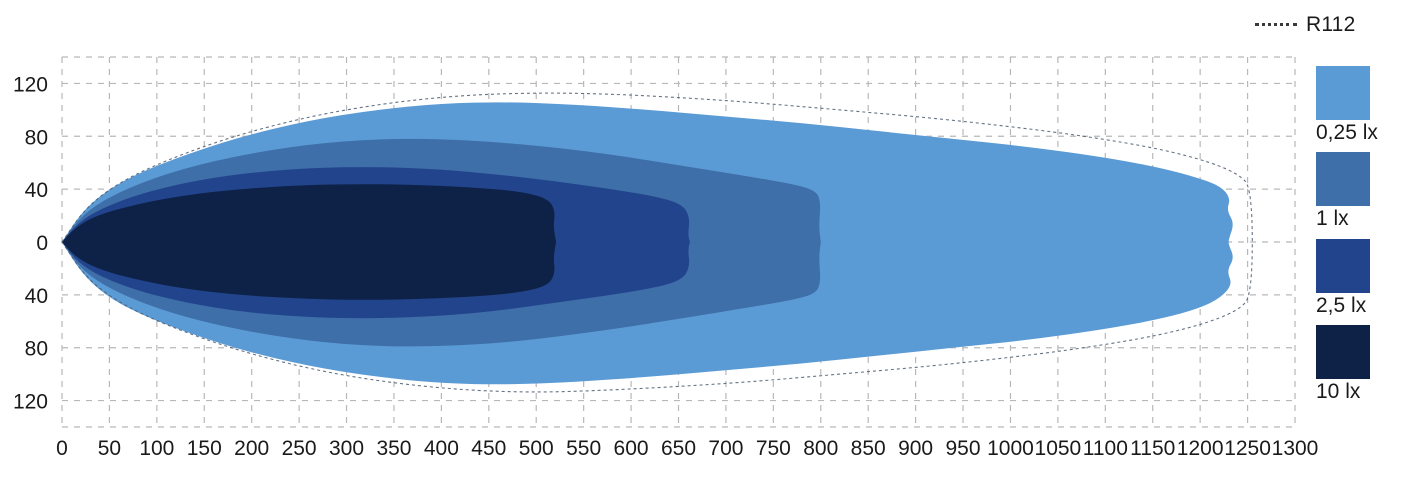 Image resolution: width=1401 pixels, height=482 pixels. I want to click on list-item: 2,5 lx, so click(1358, 278).